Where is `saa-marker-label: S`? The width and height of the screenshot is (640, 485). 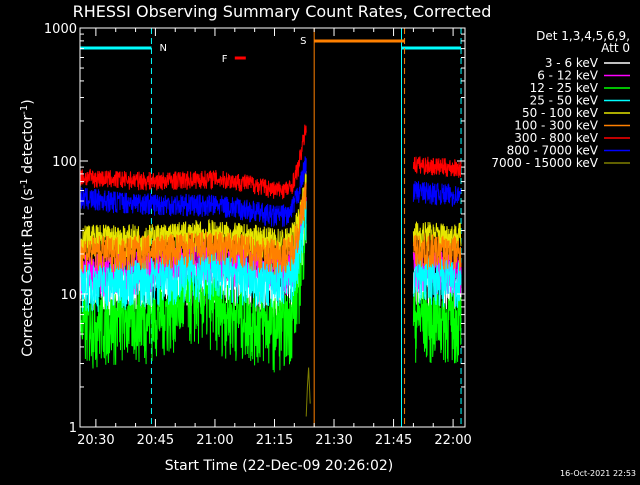
saa-marker-label: S is located at coordinates (303, 41).